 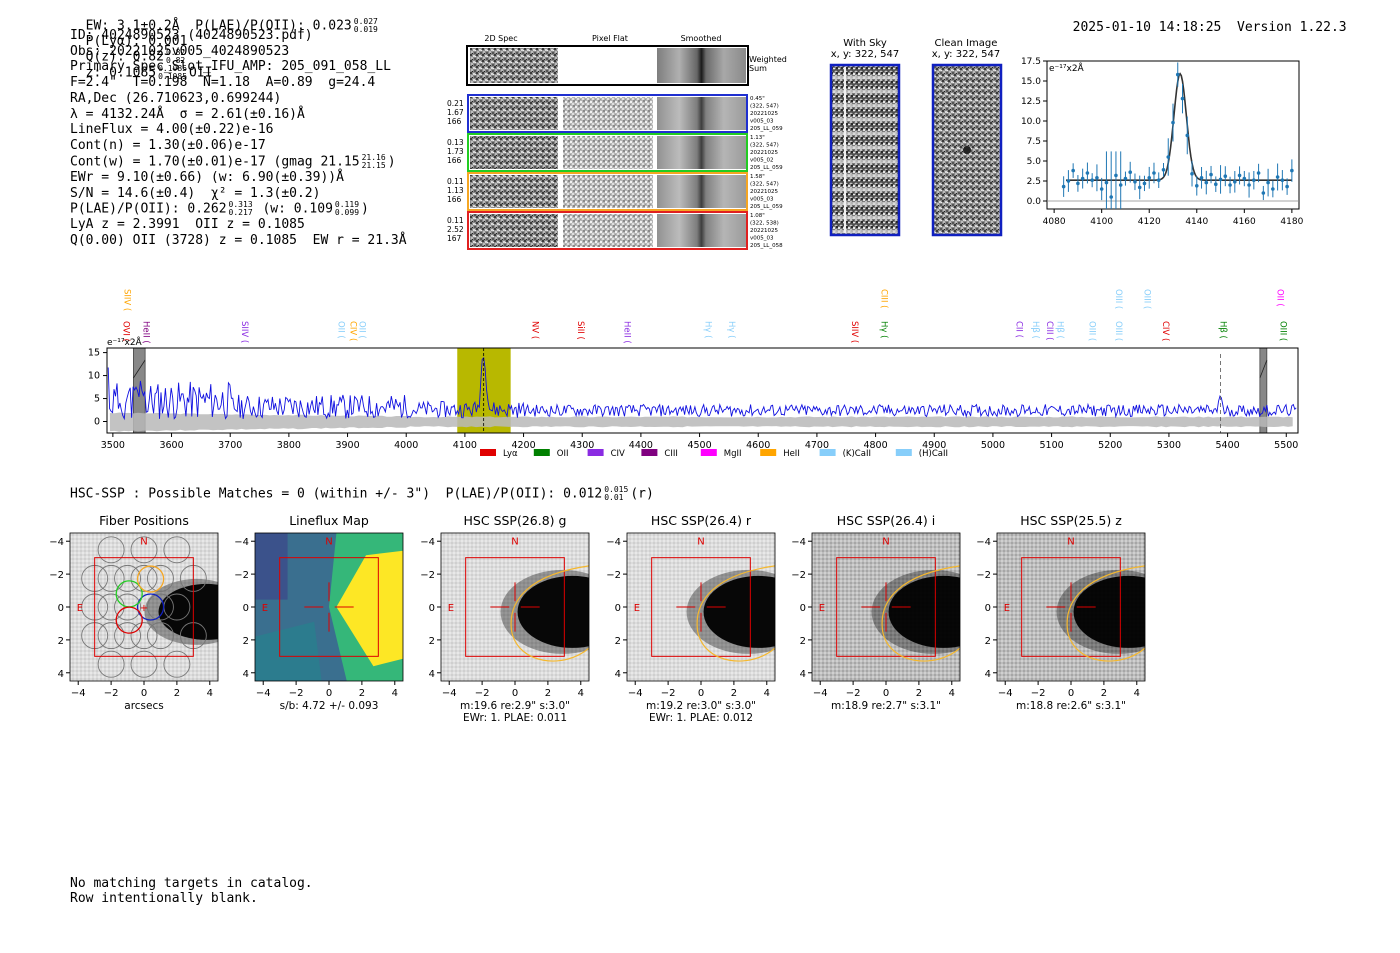 I want to click on hsc-panel-caption-2: EWr: 1. PLAE: 0.012, so click(x=701, y=718).